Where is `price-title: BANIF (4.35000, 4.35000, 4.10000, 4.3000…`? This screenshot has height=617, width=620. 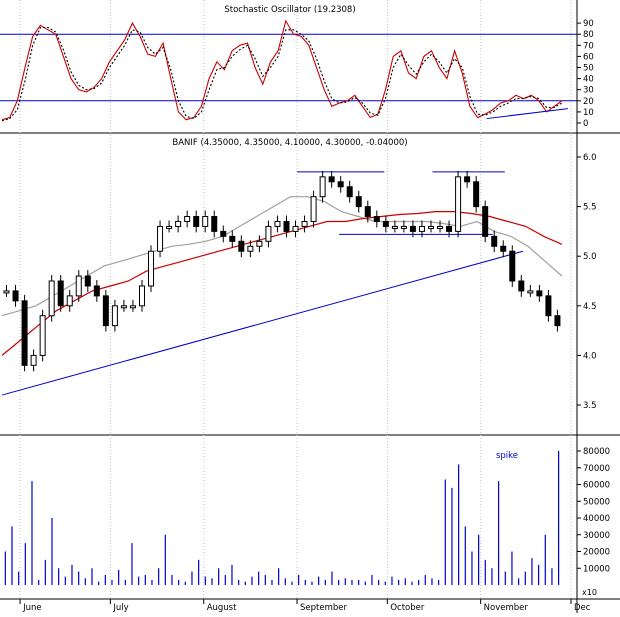 price-title: BANIF (4.35000, 4.35000, 4.10000, 4.3000… is located at coordinates (289, 143).